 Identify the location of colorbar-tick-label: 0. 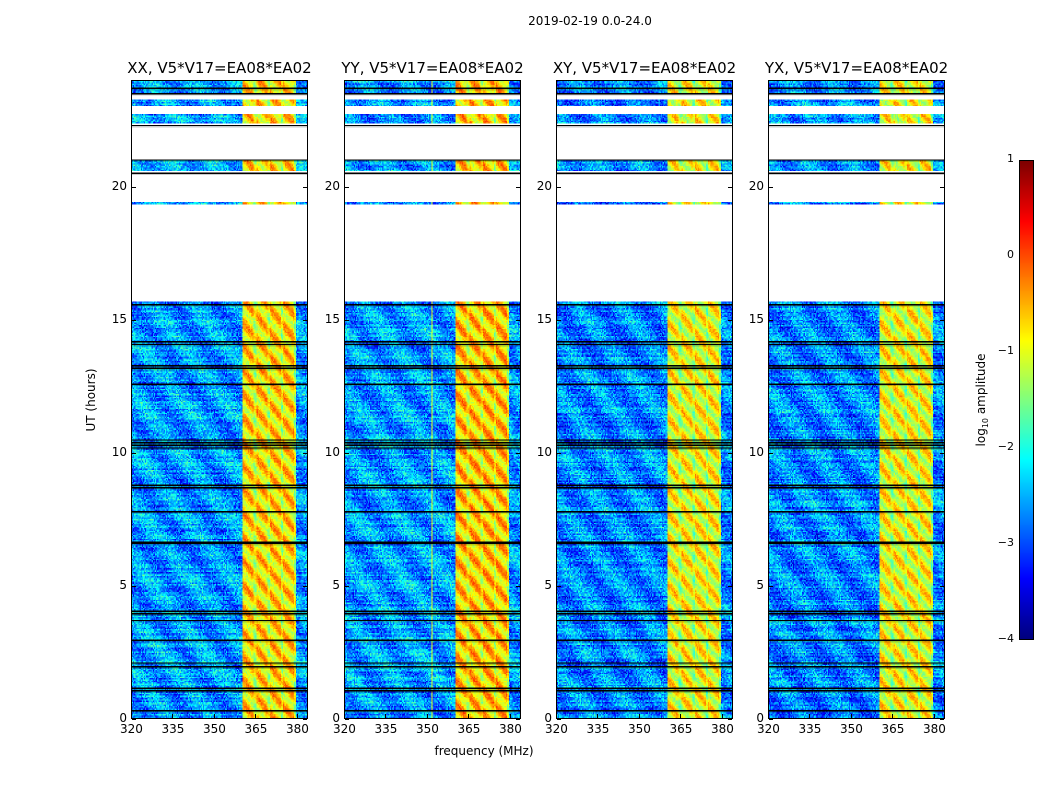
(1010, 254).